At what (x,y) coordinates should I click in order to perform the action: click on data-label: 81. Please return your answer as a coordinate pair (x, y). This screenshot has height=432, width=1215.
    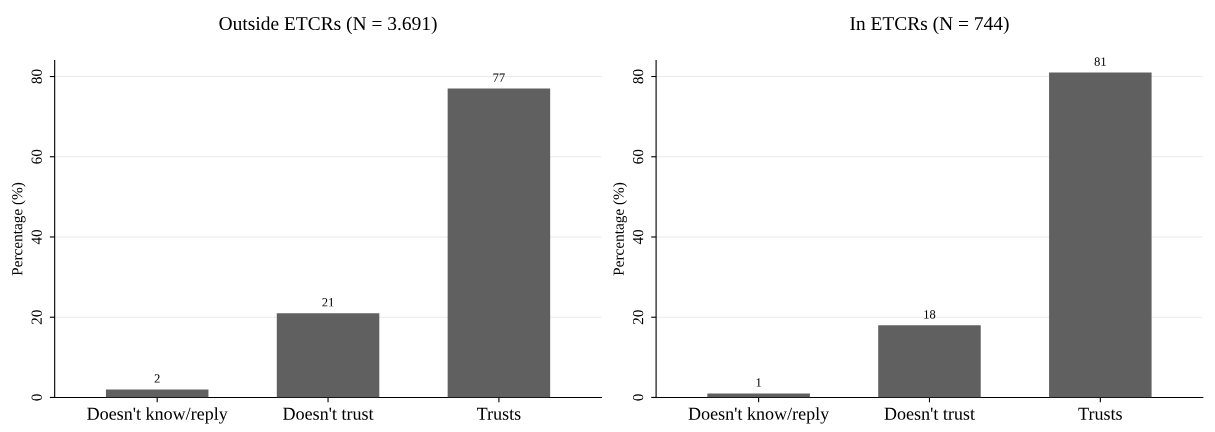
    Looking at the image, I should click on (1100, 61).